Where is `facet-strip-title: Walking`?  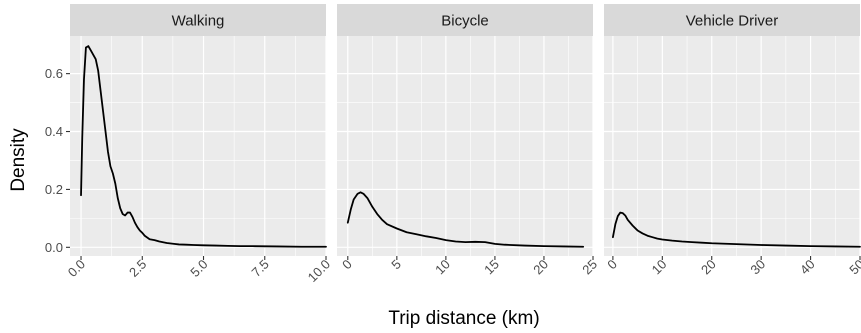 facet-strip-title: Walking is located at coordinates (198, 21).